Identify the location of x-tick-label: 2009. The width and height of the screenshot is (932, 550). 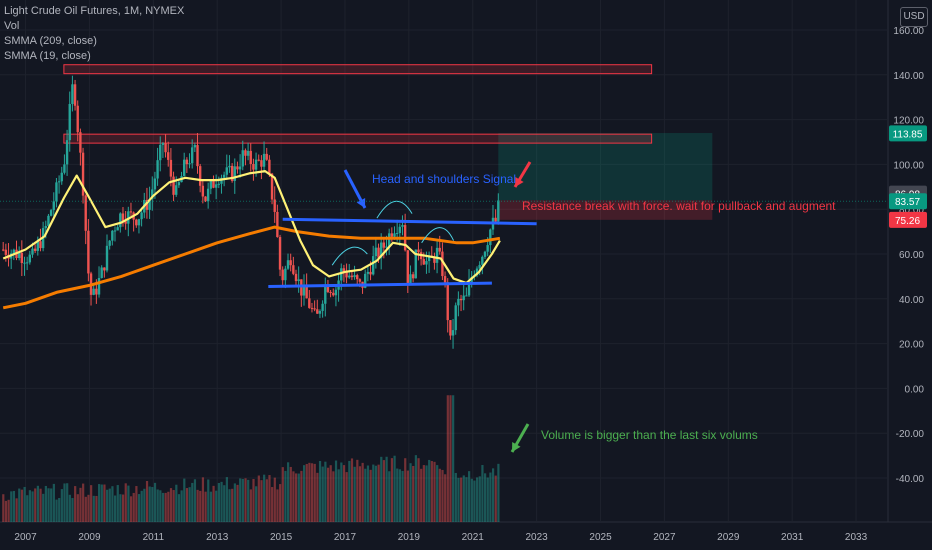
(89, 537).